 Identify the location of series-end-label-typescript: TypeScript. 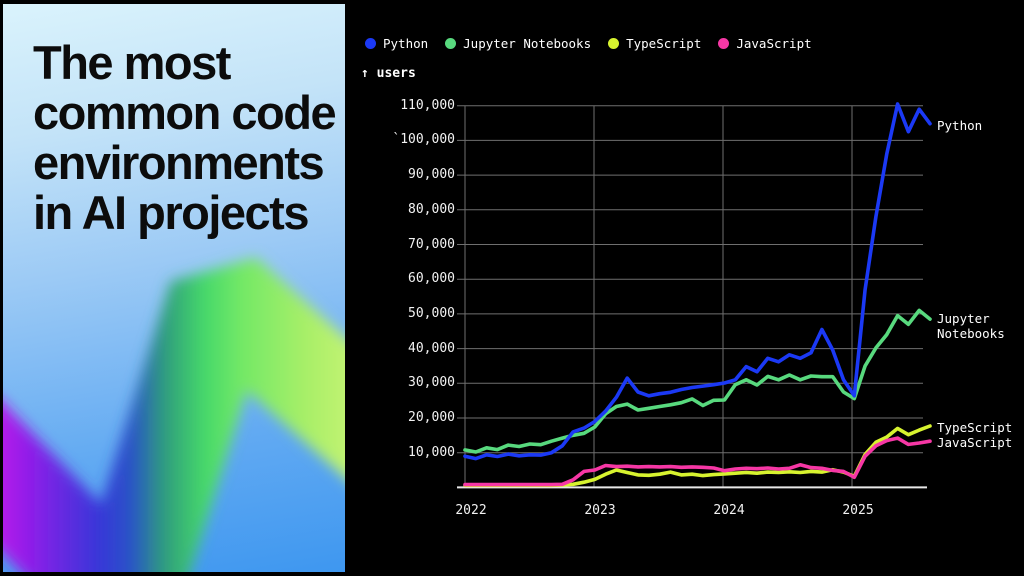
(975, 427).